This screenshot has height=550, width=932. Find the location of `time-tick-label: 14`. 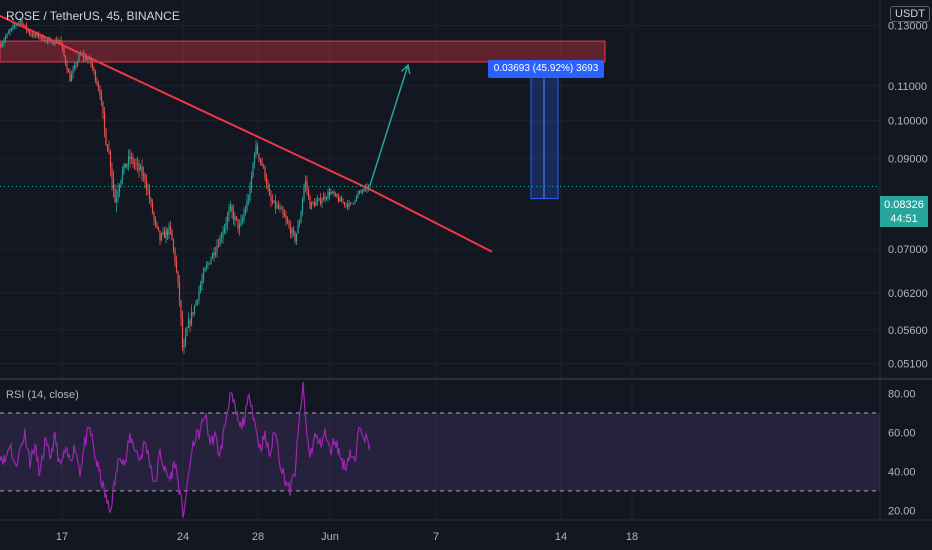

time-tick-label: 14 is located at coordinates (561, 537).